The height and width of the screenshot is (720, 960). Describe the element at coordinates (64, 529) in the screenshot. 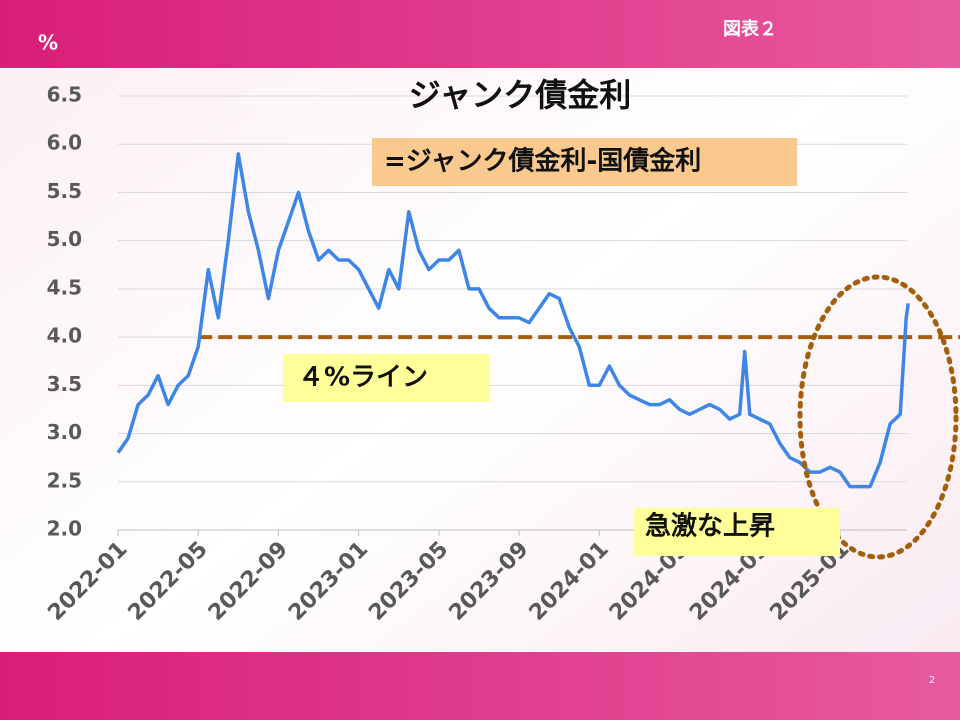

I see `y-tick-label: 2.0` at that location.